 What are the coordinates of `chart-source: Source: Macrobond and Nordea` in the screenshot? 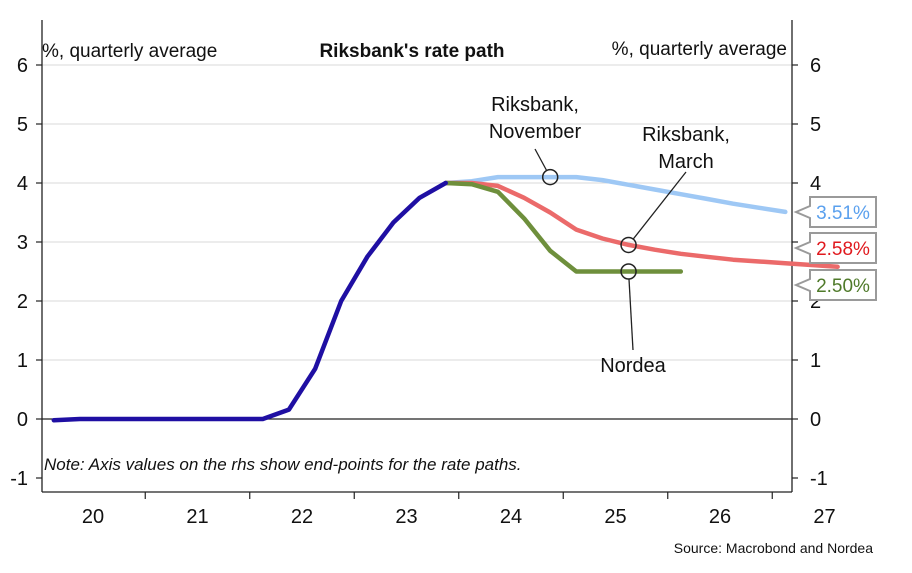 It's located at (773, 548).